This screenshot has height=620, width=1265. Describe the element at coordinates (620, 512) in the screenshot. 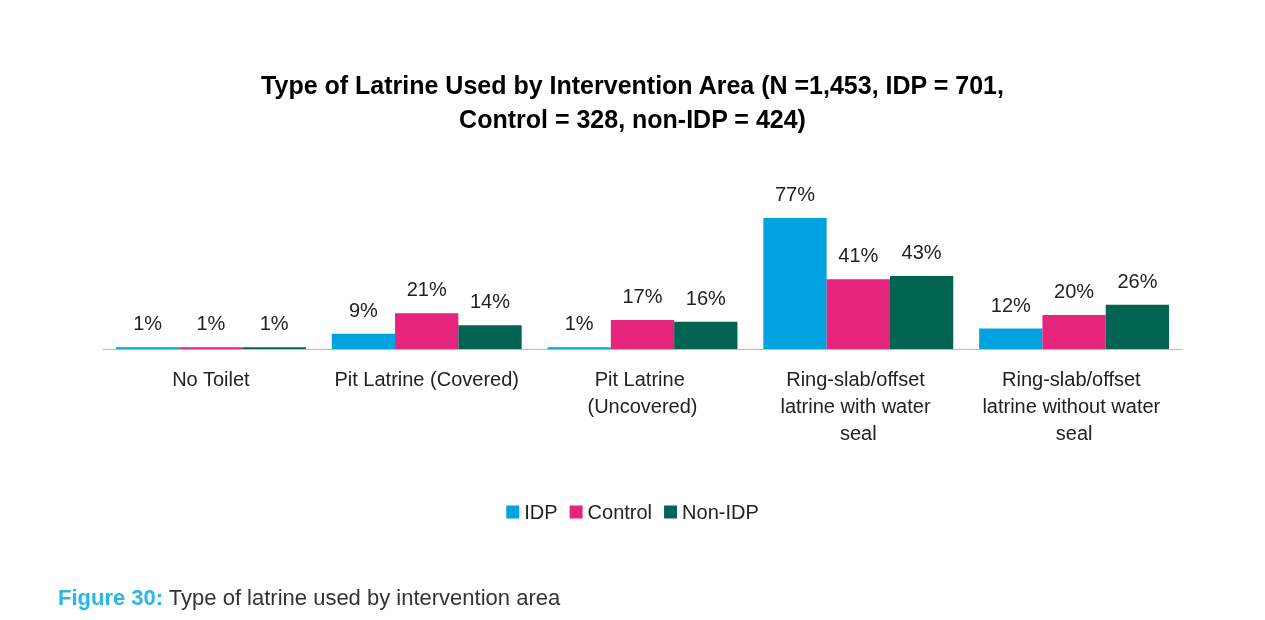

I see `legend-label: Control` at that location.